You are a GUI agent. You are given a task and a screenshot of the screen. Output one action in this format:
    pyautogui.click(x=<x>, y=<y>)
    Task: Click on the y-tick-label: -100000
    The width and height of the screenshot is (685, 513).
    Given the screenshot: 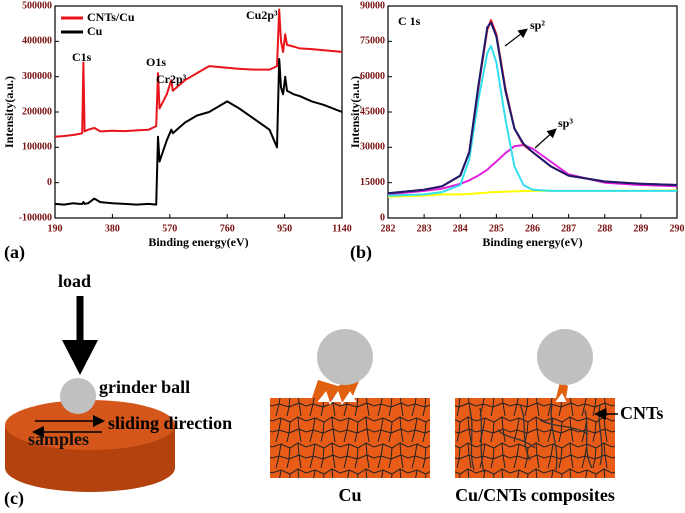 What is the action you would take?
    pyautogui.click(x=35, y=217)
    